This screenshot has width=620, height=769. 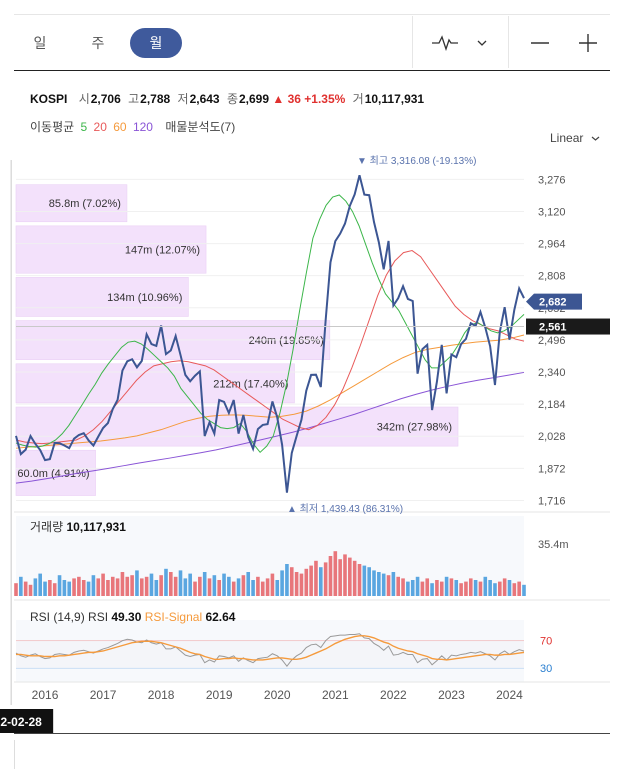 What do you see at coordinates (45, 695) in the screenshot?
I see `x-tick-label: 2016` at bounding box center [45, 695].